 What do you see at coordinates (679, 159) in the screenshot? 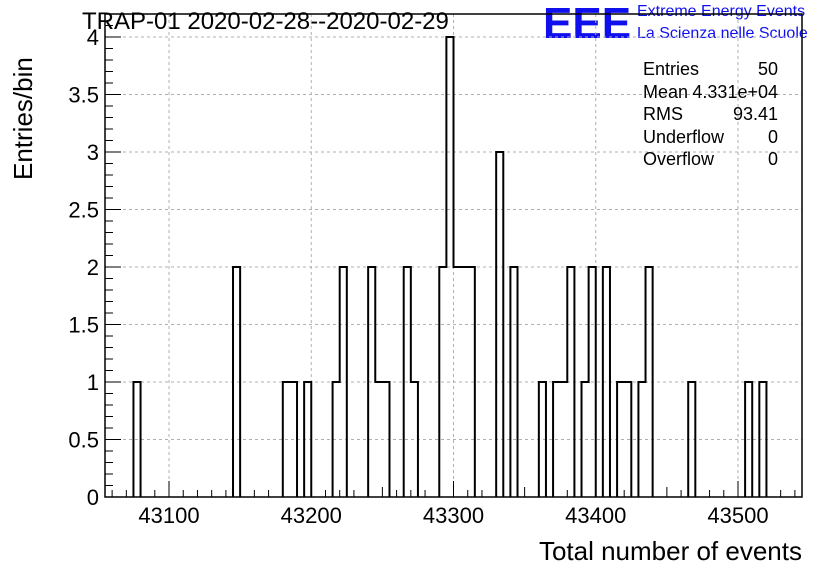
I see `stats-key: Overflow` at bounding box center [679, 159].